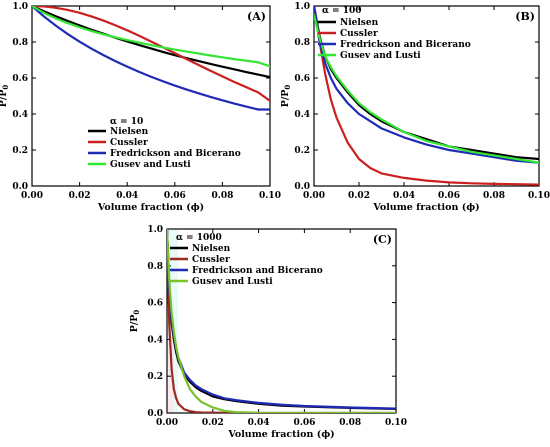 The height and width of the screenshot is (447, 550). Describe the element at coordinates (126, 122) in the screenshot. I see `legend-title: α = 10` at that location.